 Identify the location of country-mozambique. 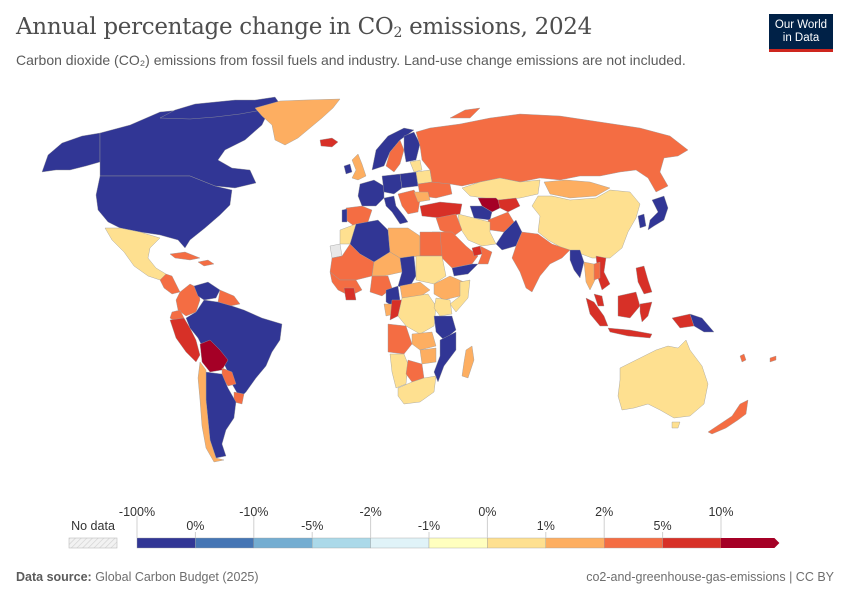
(445, 357).